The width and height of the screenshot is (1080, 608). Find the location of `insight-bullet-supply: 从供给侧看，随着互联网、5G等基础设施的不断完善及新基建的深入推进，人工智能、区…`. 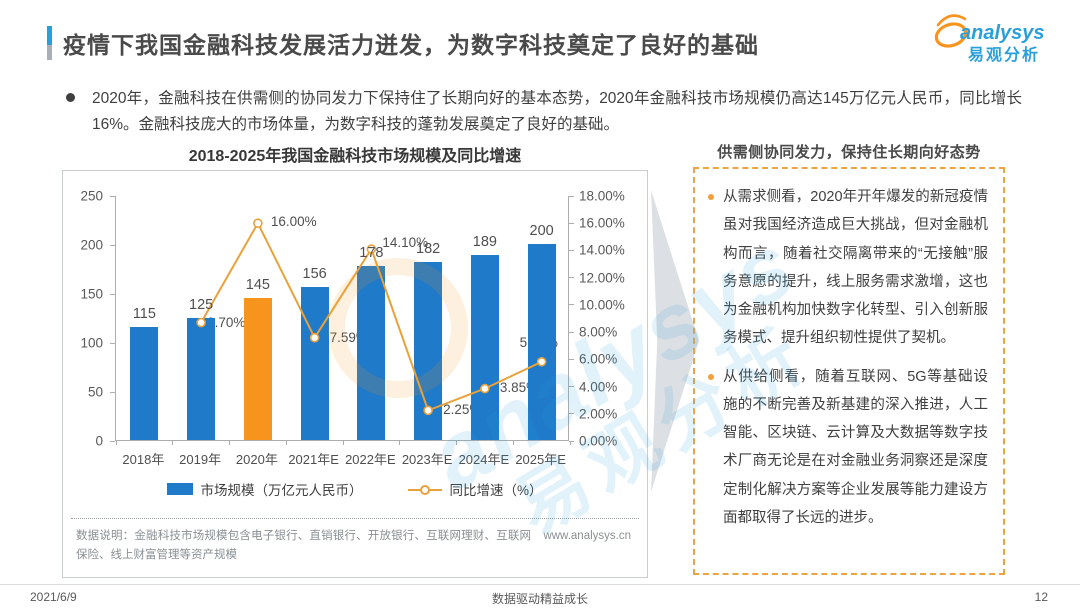

insight-bullet-supply: 从供给侧看，随着互联网、5G等基础设施的不断完善及新基建的深入推进，人工智能、区… is located at coordinates (848, 448).